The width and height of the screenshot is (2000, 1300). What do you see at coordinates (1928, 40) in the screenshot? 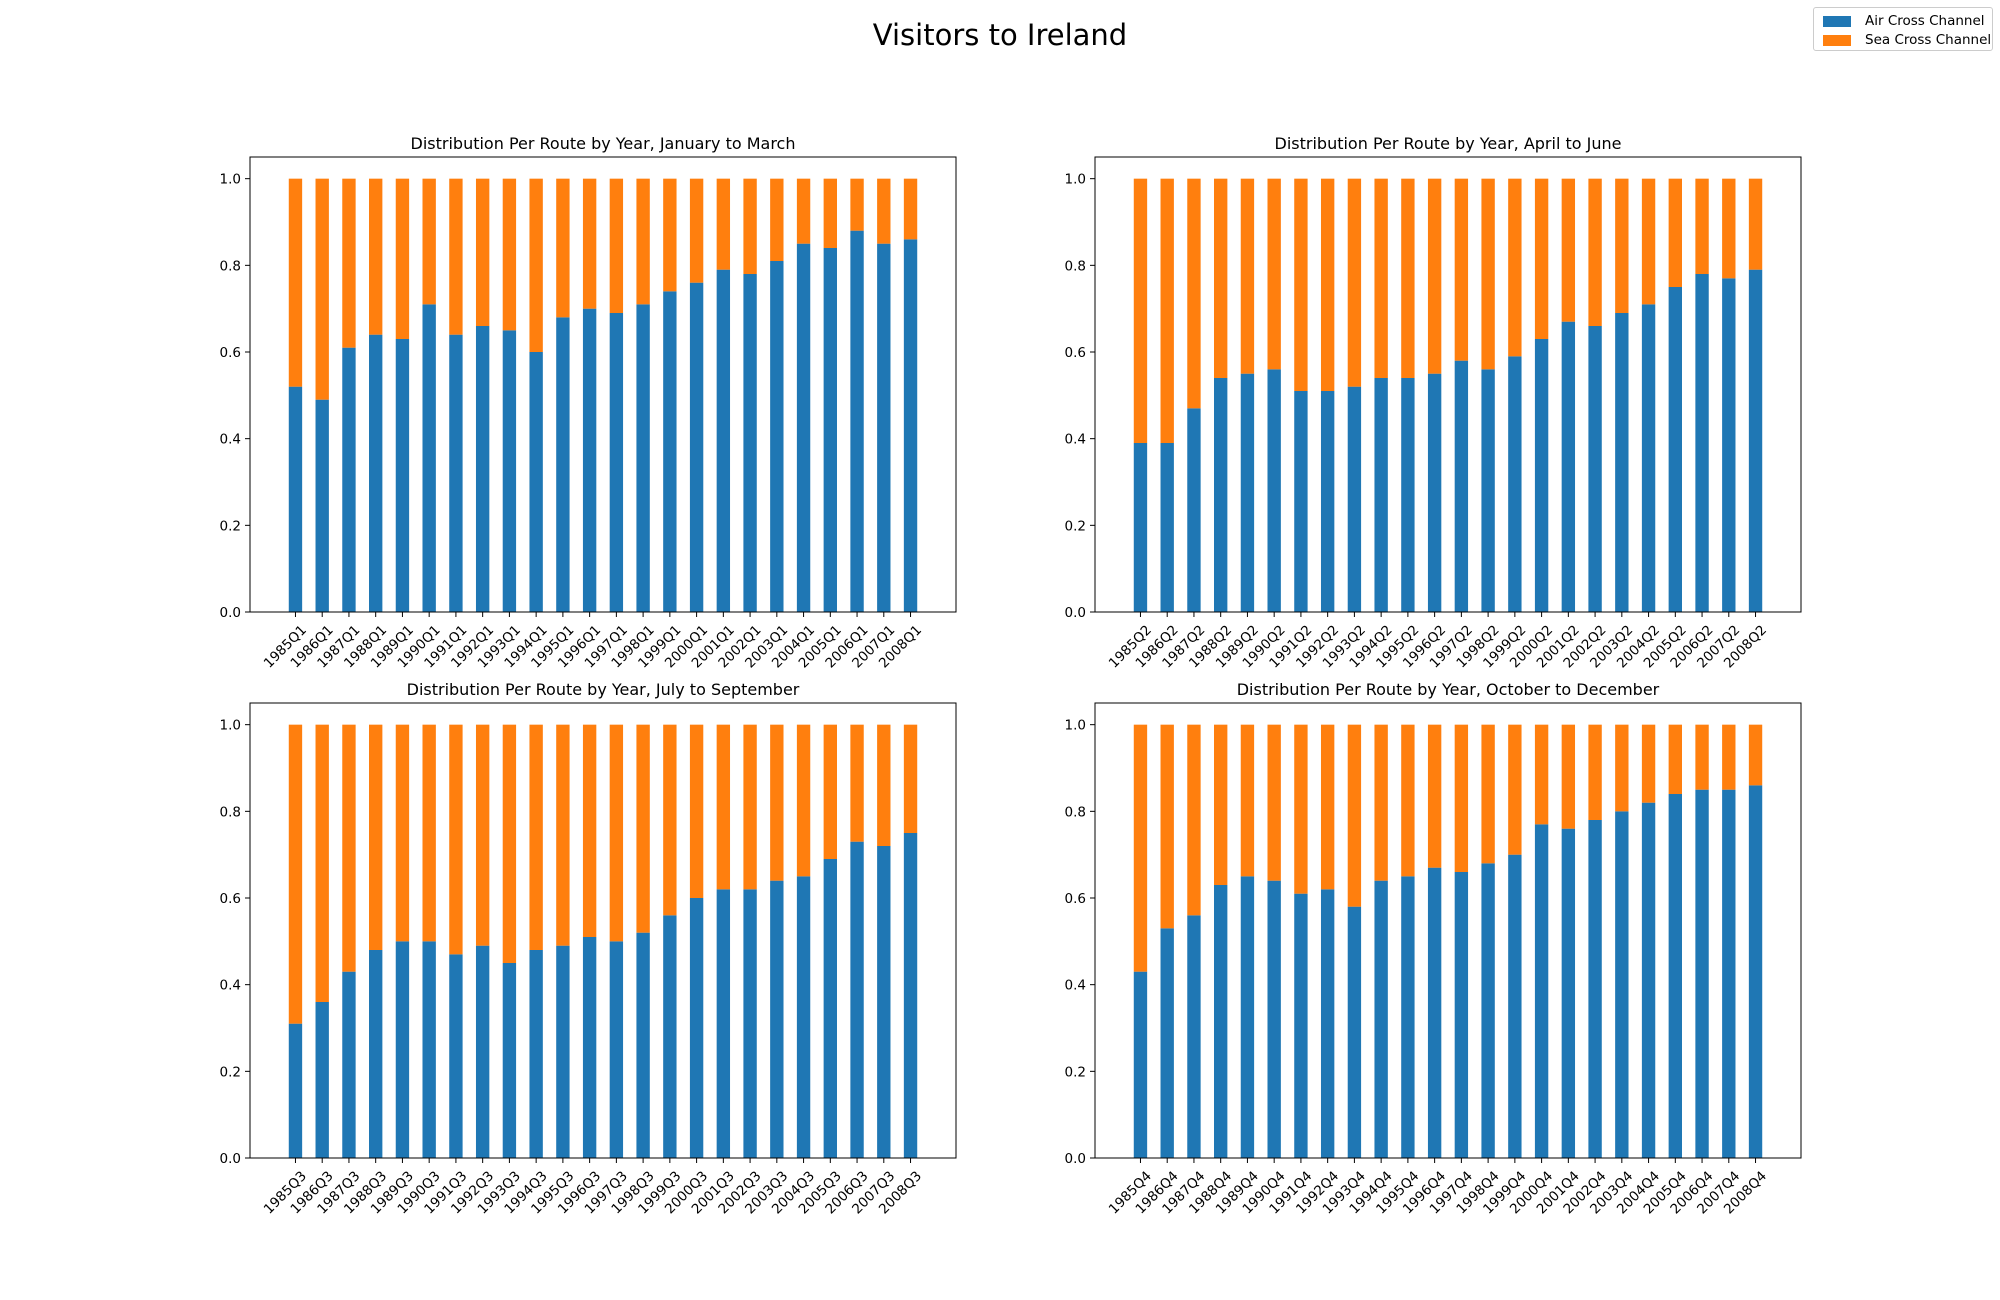
I see `legend-label-sea: Sea Cross Channel` at bounding box center [1928, 40].